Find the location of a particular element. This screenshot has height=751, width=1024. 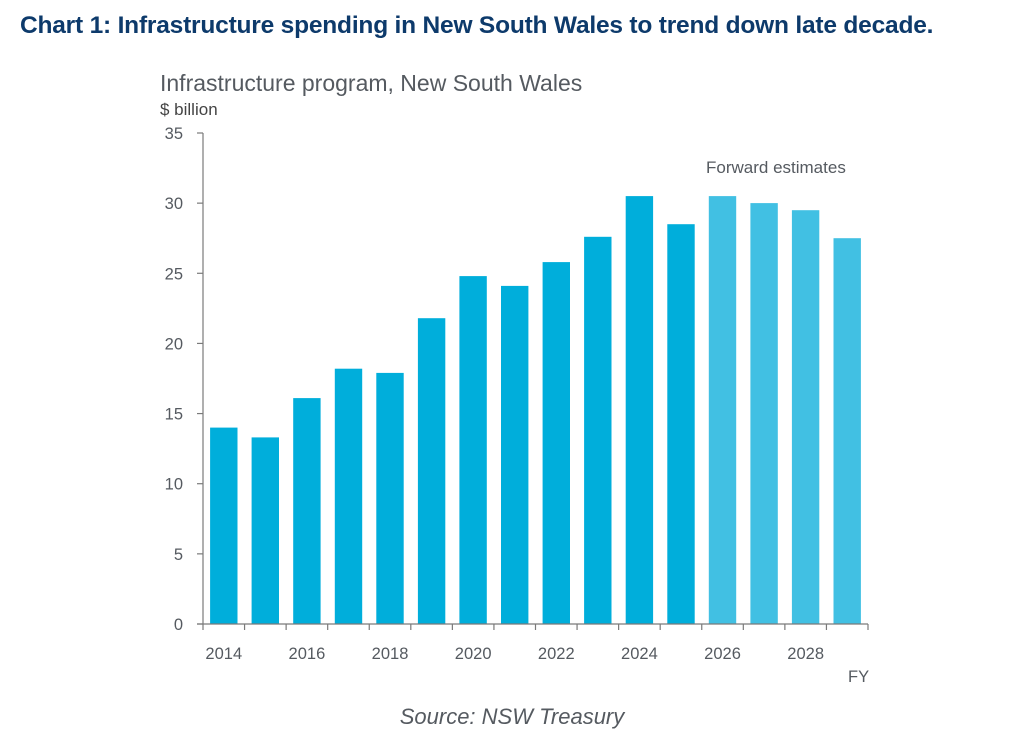

x-tick-label-2014: 2014 is located at coordinates (223, 654).